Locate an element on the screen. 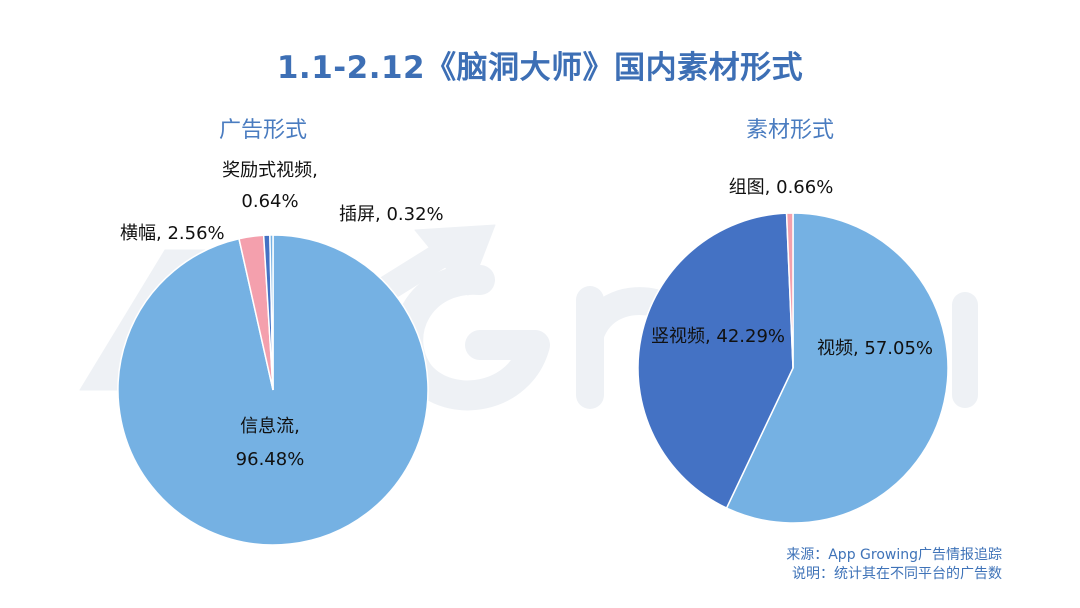  method-note: 说明：统计其在不同平台的广告数 is located at coordinates (897, 574).